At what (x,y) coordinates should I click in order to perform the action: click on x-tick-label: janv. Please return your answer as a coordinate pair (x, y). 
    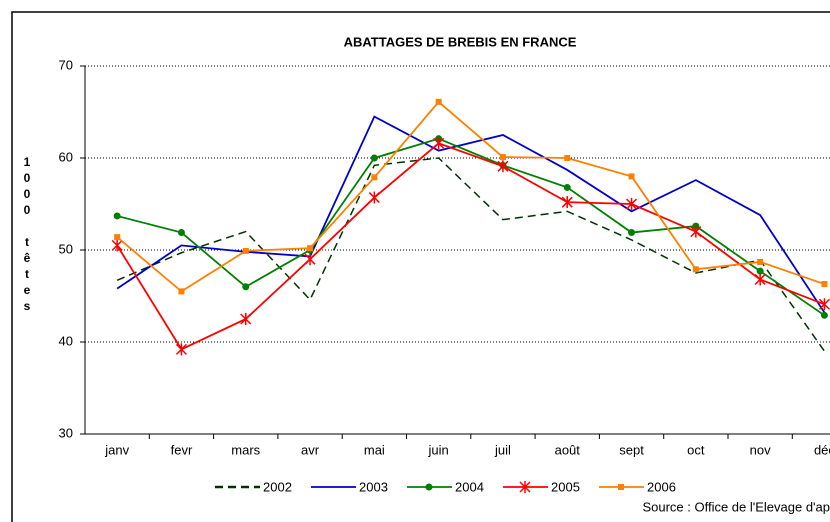
    Looking at the image, I should click on (116, 449).